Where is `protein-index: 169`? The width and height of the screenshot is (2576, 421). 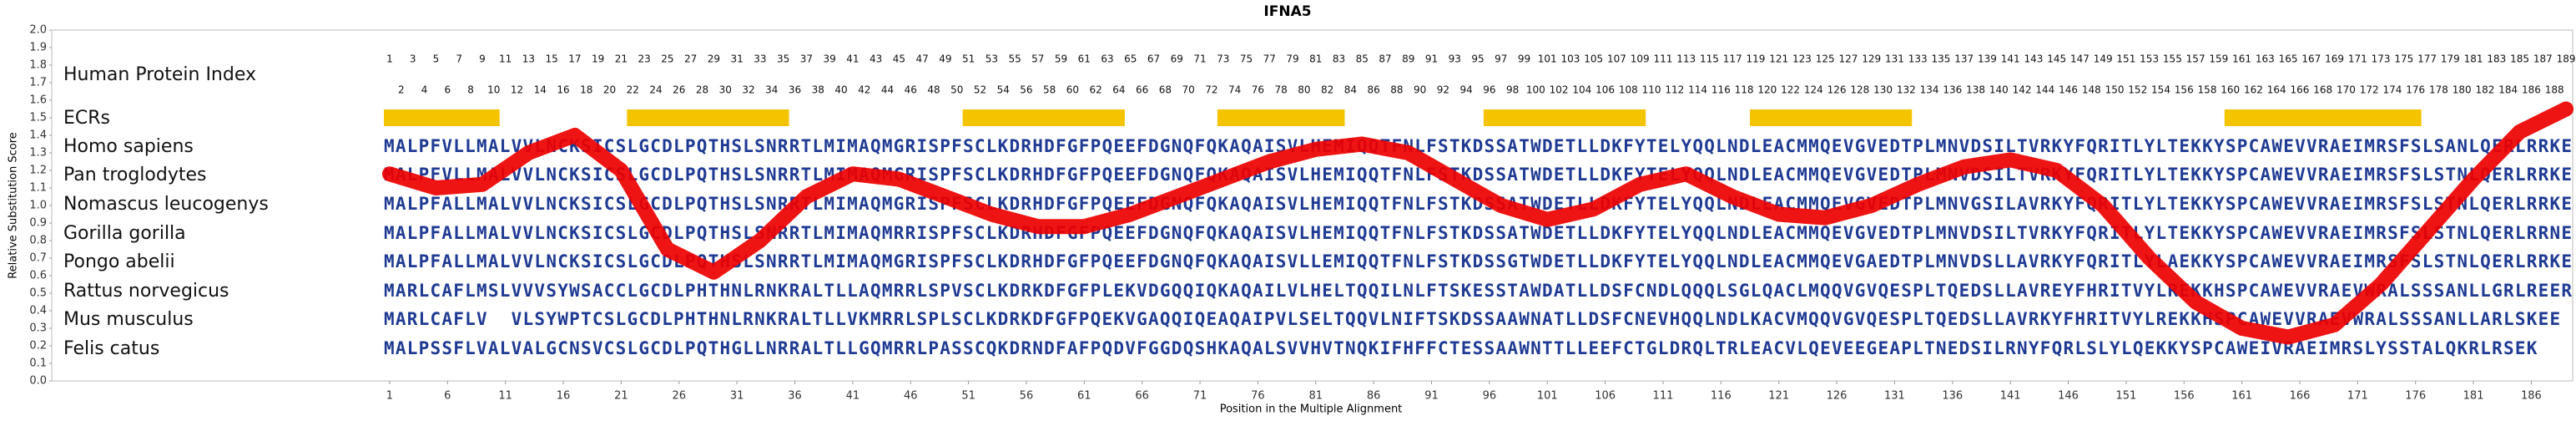
protein-index: 169 is located at coordinates (2334, 59).